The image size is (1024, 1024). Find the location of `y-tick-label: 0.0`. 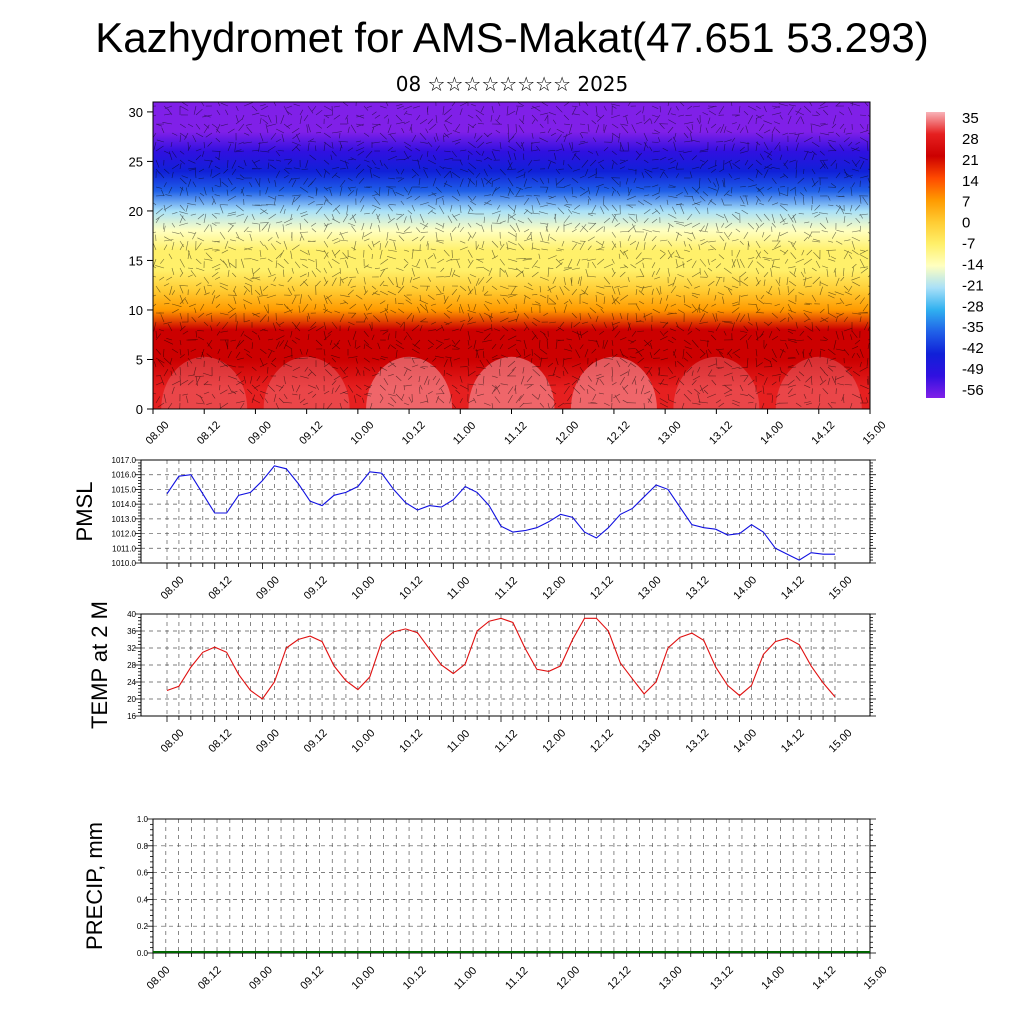

y-tick-label: 0.0 is located at coordinates (143, 953).